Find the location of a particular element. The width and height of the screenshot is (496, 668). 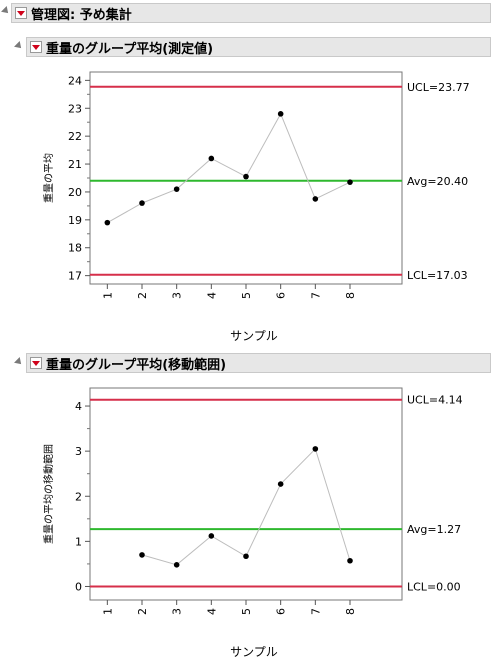

y-tick-label: 21 is located at coordinates (75, 164).